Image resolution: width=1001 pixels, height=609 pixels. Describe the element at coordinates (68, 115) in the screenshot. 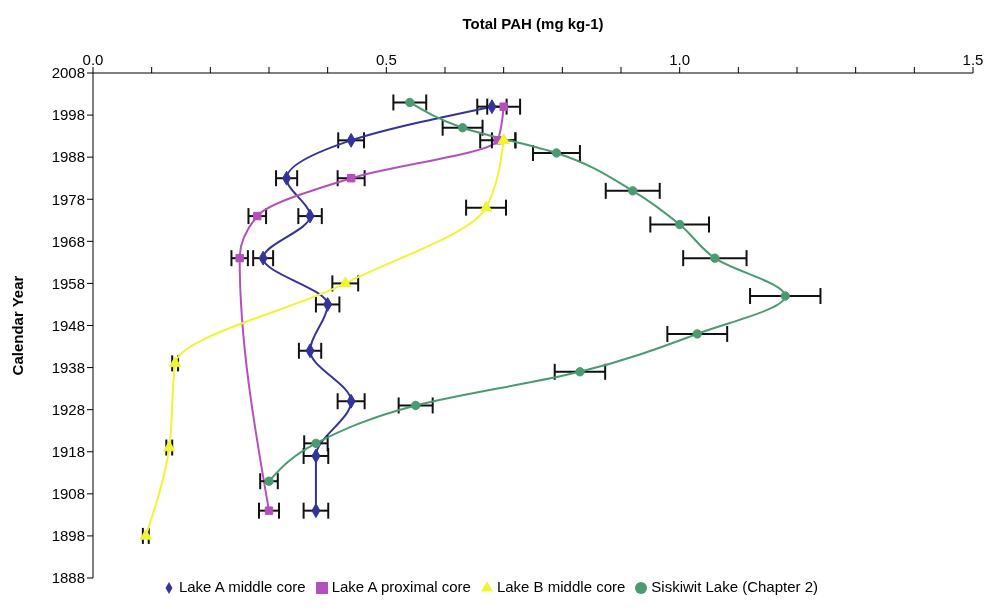

I see `y-tick-label: 1998` at that location.